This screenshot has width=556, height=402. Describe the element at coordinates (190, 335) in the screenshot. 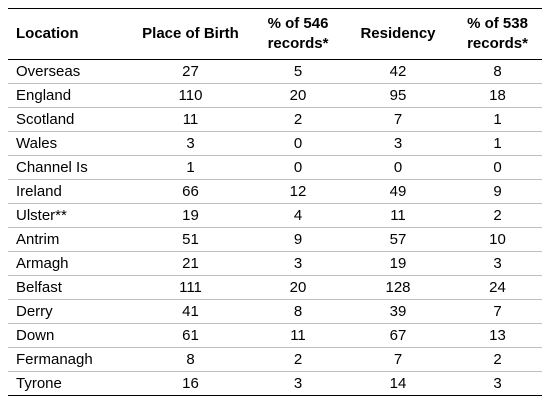

I see `cell-place-of-birth: 61` at that location.